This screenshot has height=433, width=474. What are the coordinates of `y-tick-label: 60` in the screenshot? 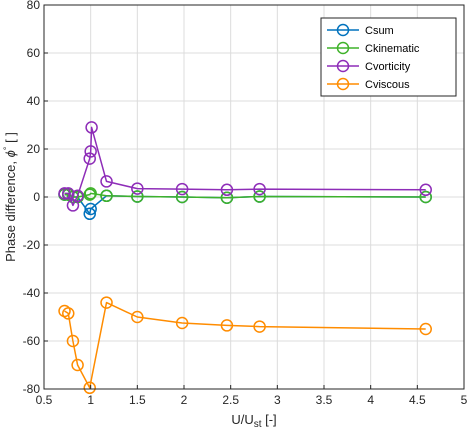 It's located at (34, 53).